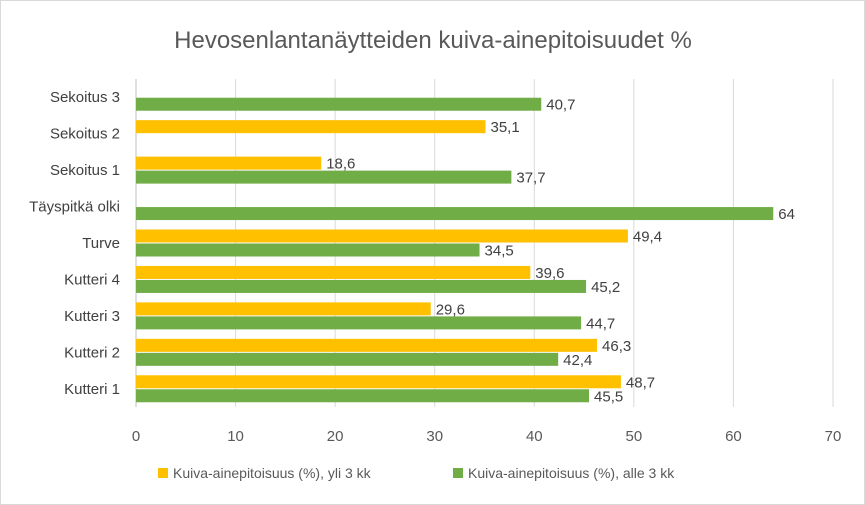 Image resolution: width=865 pixels, height=505 pixels. Describe the element at coordinates (600, 323) in the screenshot. I see `data-label: 44,7` at that location.